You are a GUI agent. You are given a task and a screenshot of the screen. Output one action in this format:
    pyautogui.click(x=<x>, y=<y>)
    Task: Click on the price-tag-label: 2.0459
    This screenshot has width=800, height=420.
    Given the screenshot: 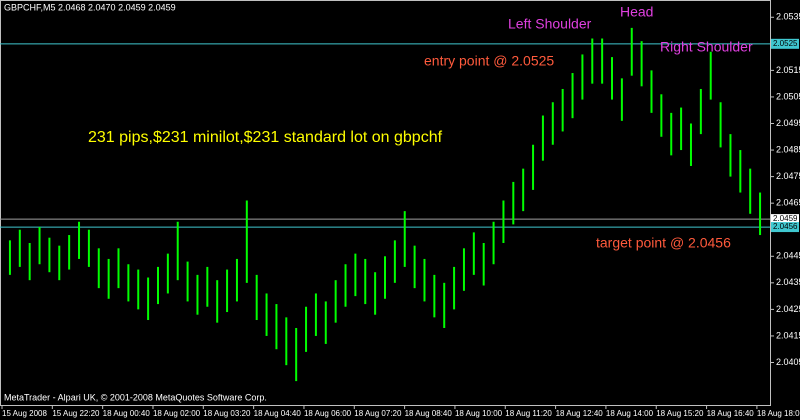 What is the action you would take?
    pyautogui.click(x=785, y=218)
    